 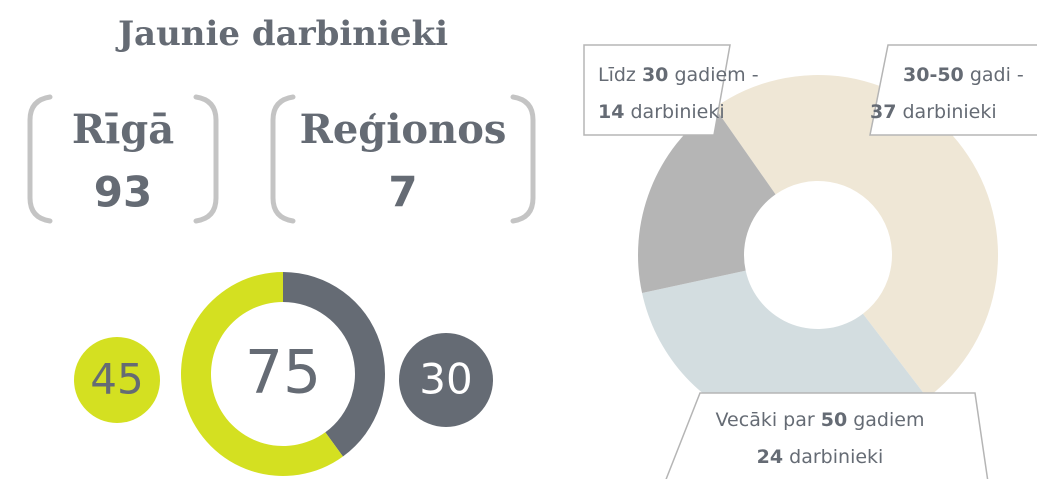 I want to click on label-value: 24, so click(x=770, y=457).